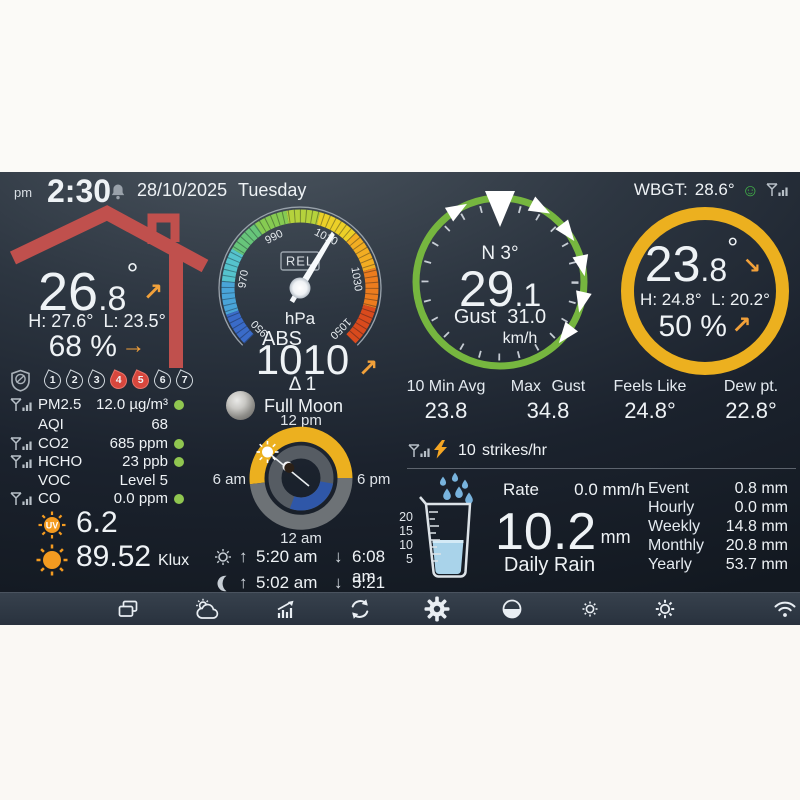 This screenshot has height=800, width=800. I want to click on indoor-high-low: H: 27.6° L: 23.5°, so click(97, 321).